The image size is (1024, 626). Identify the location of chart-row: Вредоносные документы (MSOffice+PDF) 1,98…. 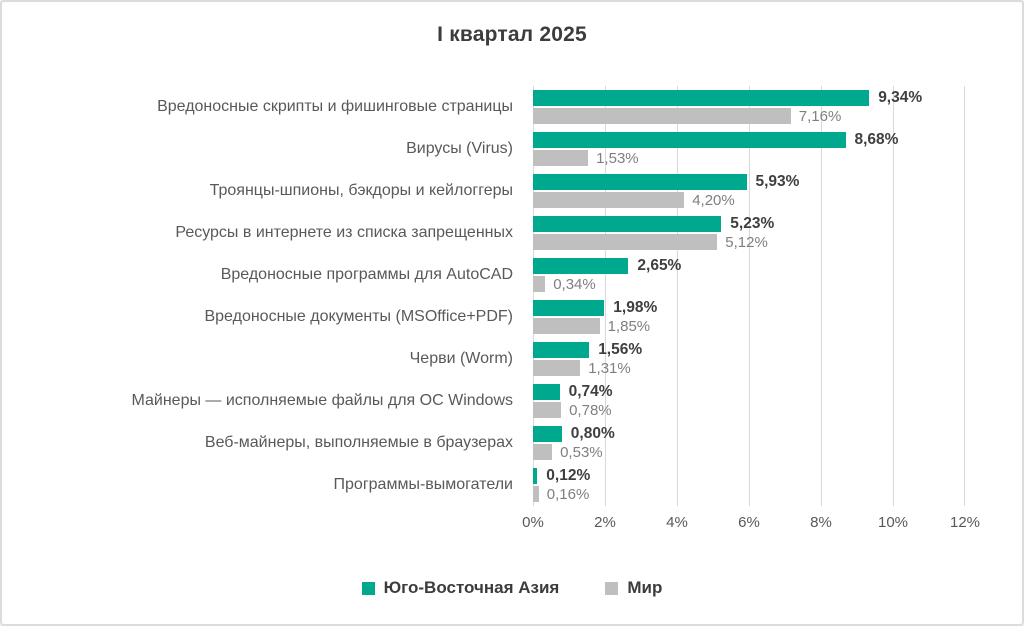
(512, 317).